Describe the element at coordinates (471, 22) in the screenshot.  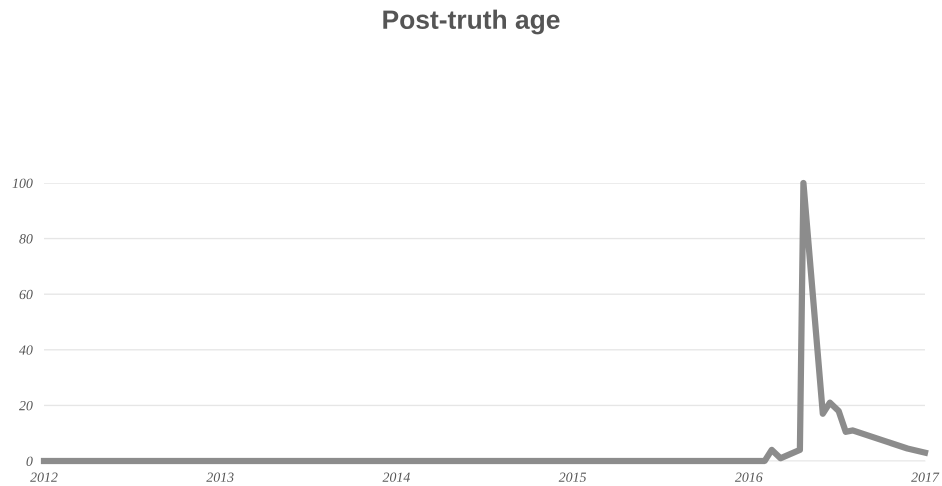
I see `chart-title: Post-truth age` at that location.